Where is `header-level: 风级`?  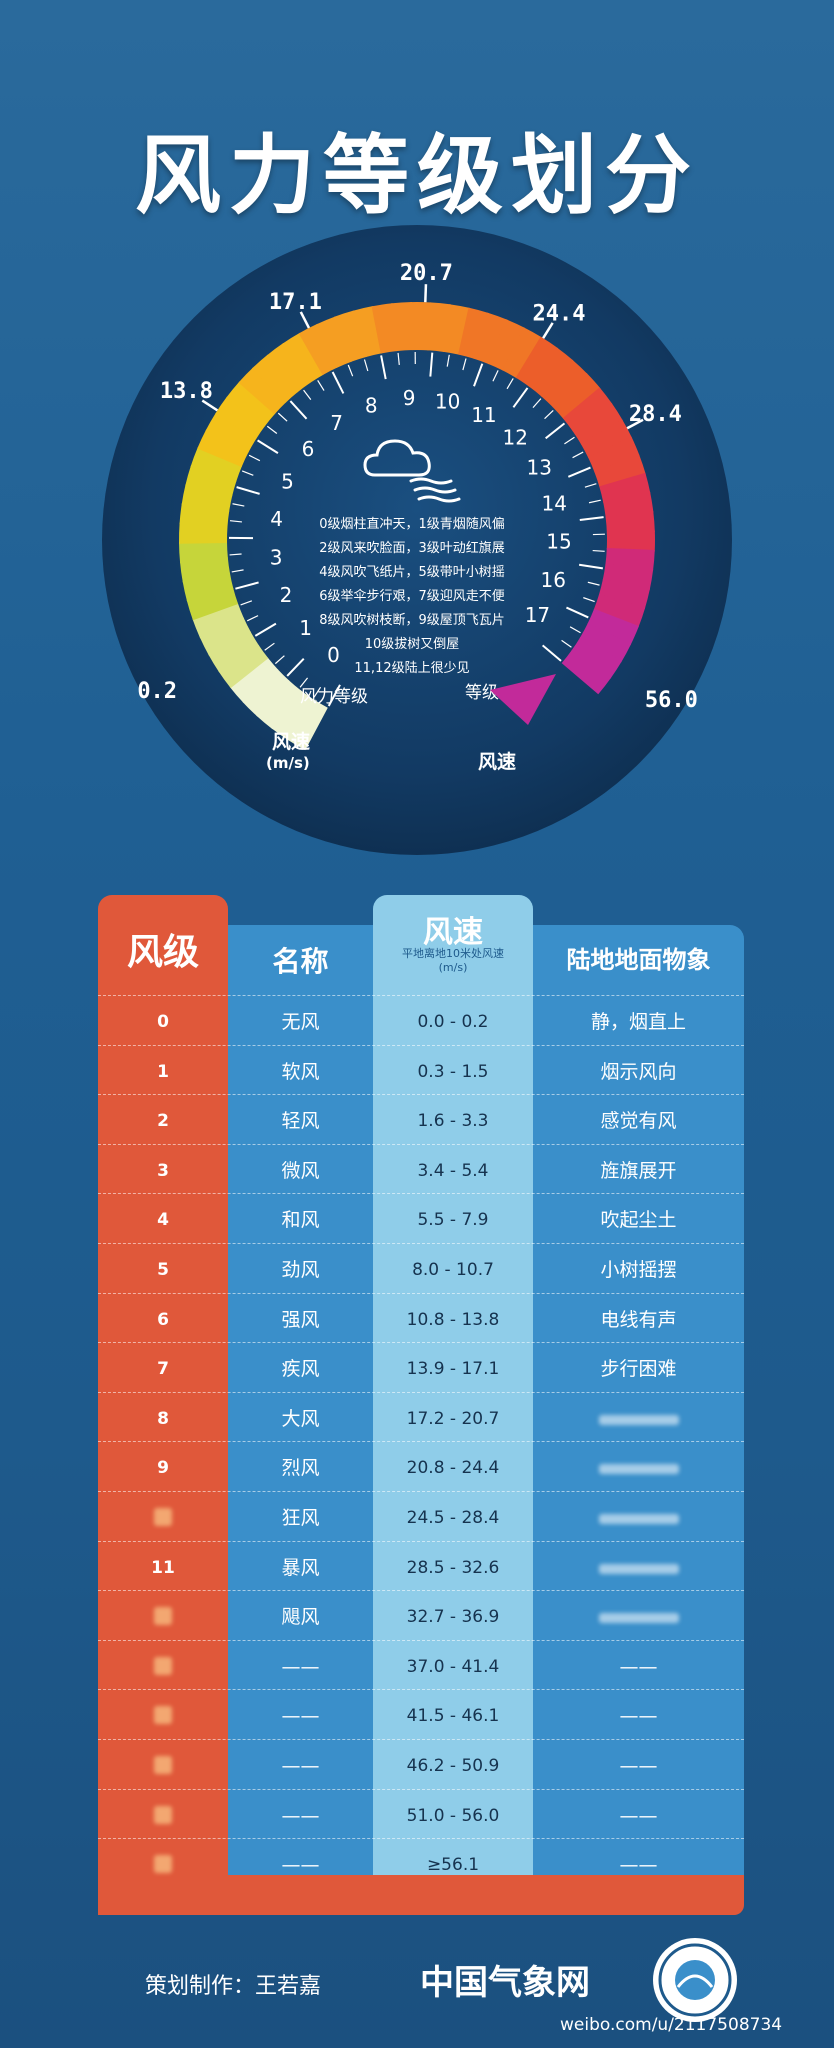
header-level: 风级 is located at coordinates (162, 952).